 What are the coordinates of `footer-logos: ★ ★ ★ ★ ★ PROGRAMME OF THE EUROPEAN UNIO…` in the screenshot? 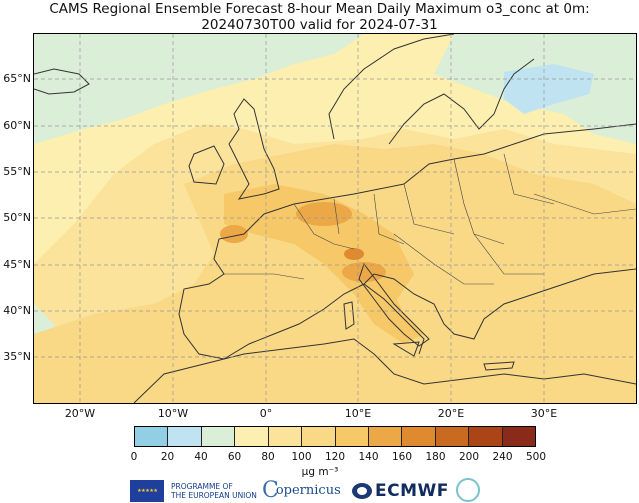 It's located at (319, 490).